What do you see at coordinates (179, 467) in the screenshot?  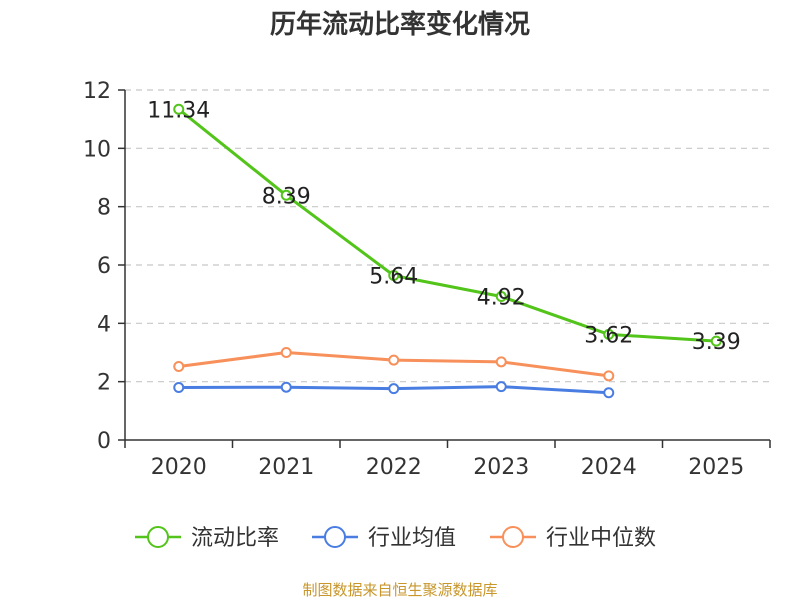 I see `x-tick-label-2020: 2020` at bounding box center [179, 467].